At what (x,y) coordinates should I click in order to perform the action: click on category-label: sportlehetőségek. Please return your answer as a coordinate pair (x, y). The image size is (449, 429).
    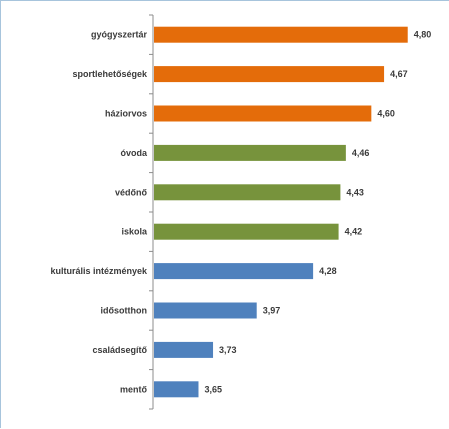
    Looking at the image, I should click on (110, 74).